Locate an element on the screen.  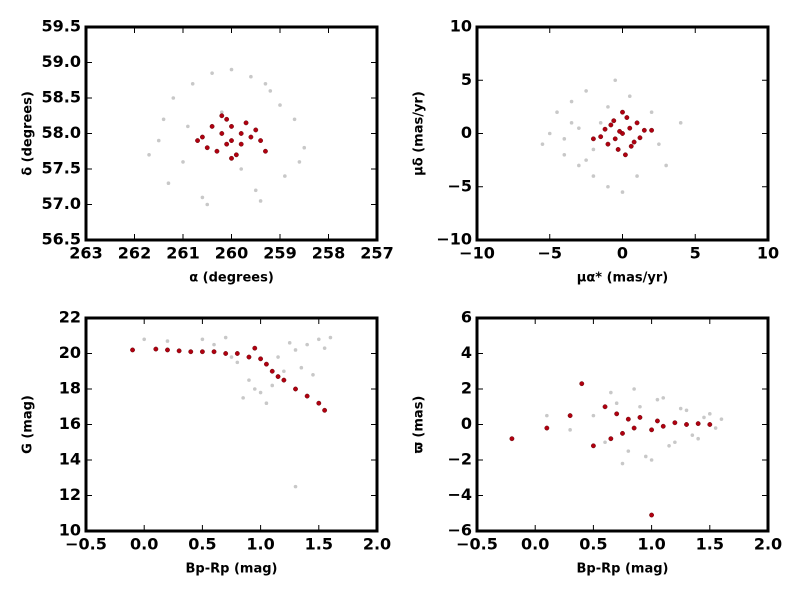
y-tick-label: 2 is located at coordinates (466, 388).